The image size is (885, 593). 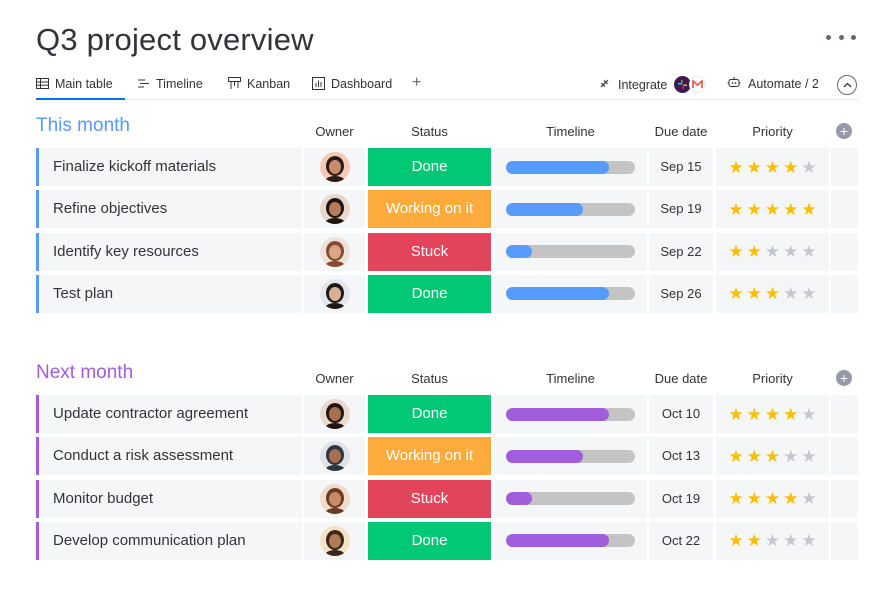 I want to click on add-view-button: +, so click(x=417, y=82).